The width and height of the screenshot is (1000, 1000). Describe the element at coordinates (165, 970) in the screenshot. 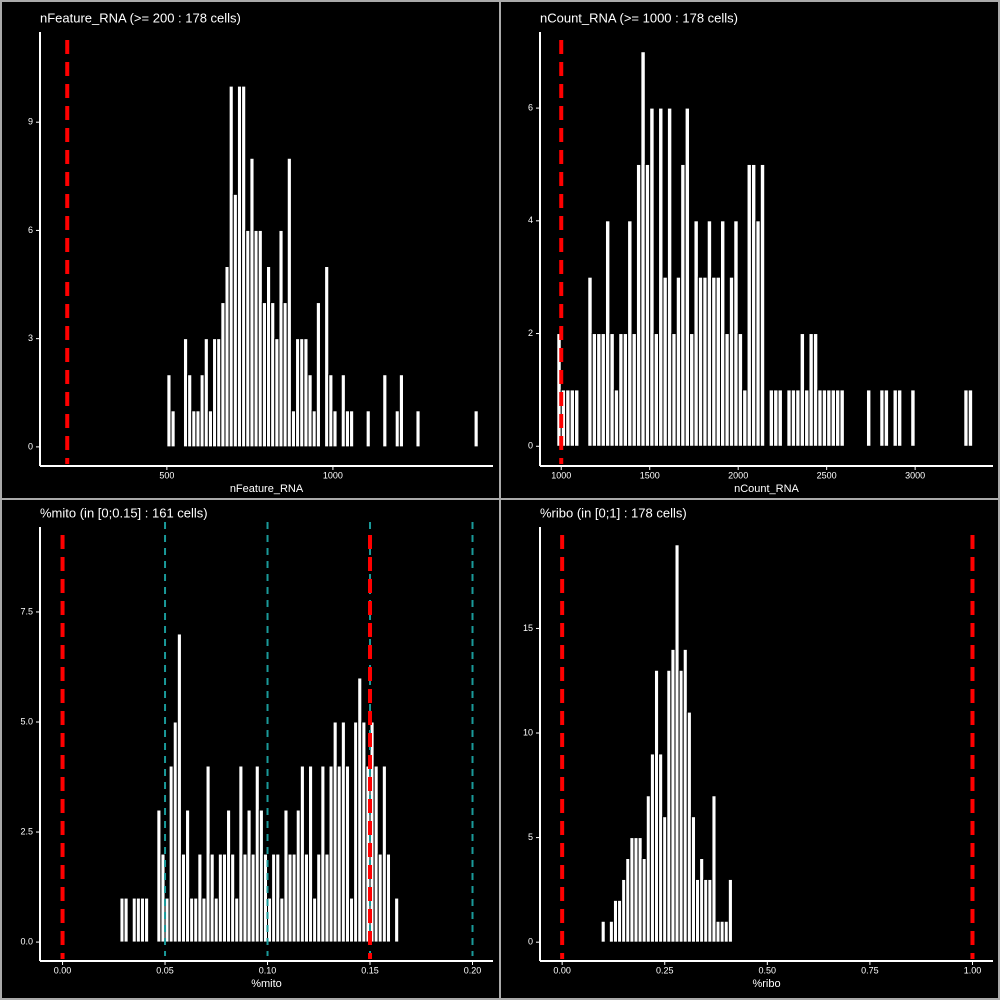

I see `x-tick-label: 0.05` at that location.